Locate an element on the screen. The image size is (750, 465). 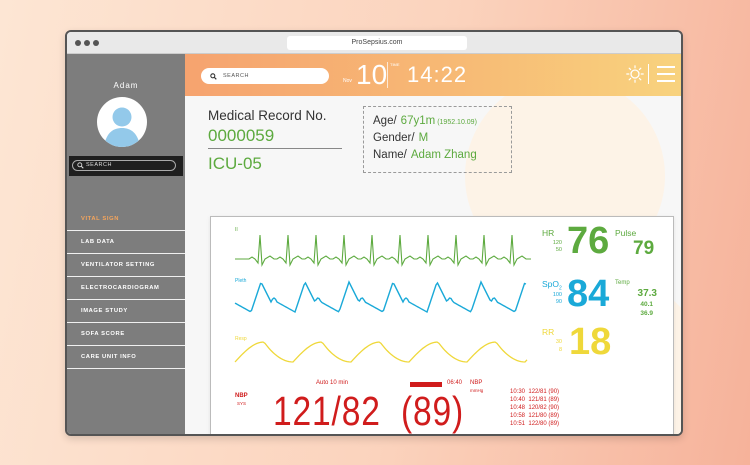
nbp-history-time: 10:58 is located at coordinates (518, 416).